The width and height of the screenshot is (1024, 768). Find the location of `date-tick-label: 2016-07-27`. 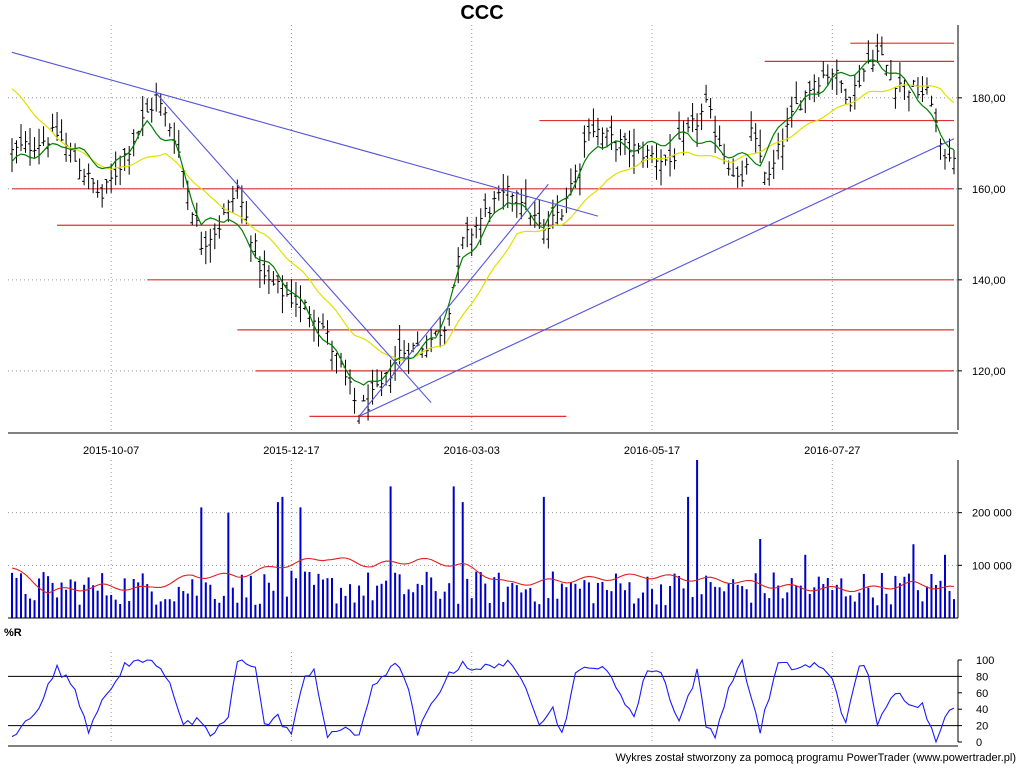

date-tick-label: 2016-07-27 is located at coordinates (832, 451).